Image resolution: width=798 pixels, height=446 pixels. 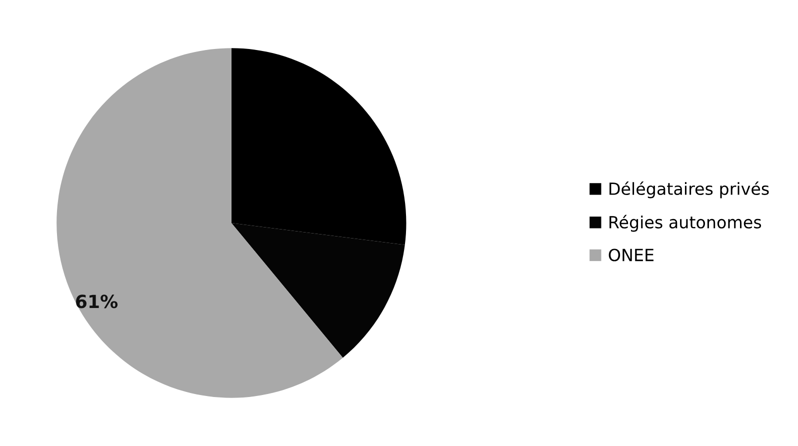 I want to click on legend-label: Régies autonomes, so click(x=686, y=223).